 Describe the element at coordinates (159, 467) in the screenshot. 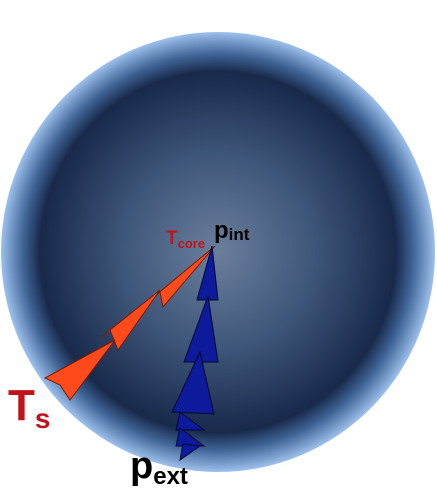

I see `p-ext-label: pext` at that location.